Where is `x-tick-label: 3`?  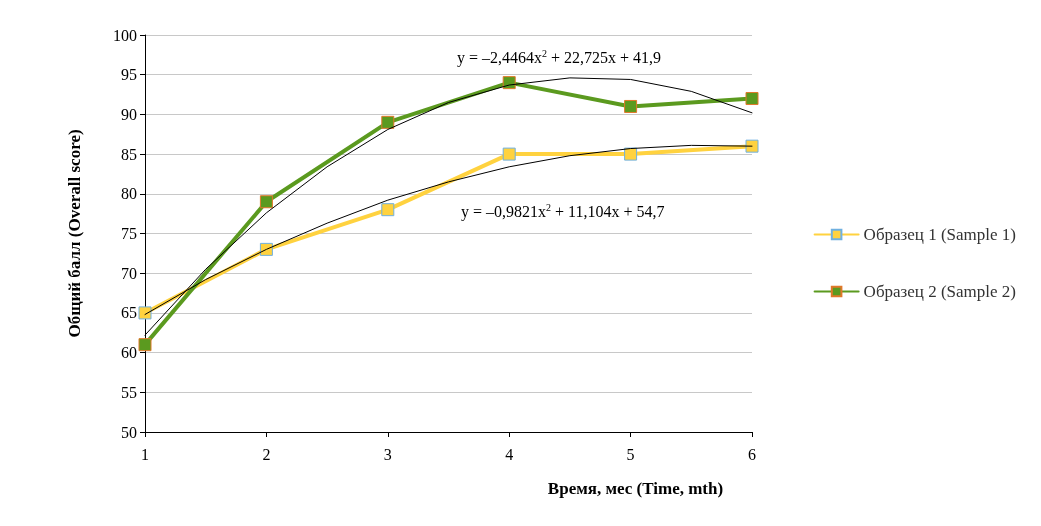 x-tick-label: 3 is located at coordinates (387, 454).